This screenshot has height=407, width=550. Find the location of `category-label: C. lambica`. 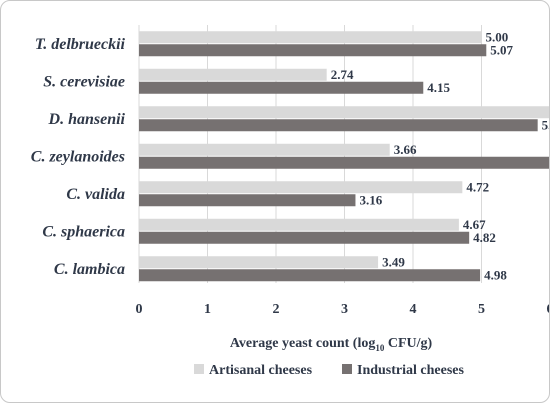

category-label: C. lambica is located at coordinates (89, 269).